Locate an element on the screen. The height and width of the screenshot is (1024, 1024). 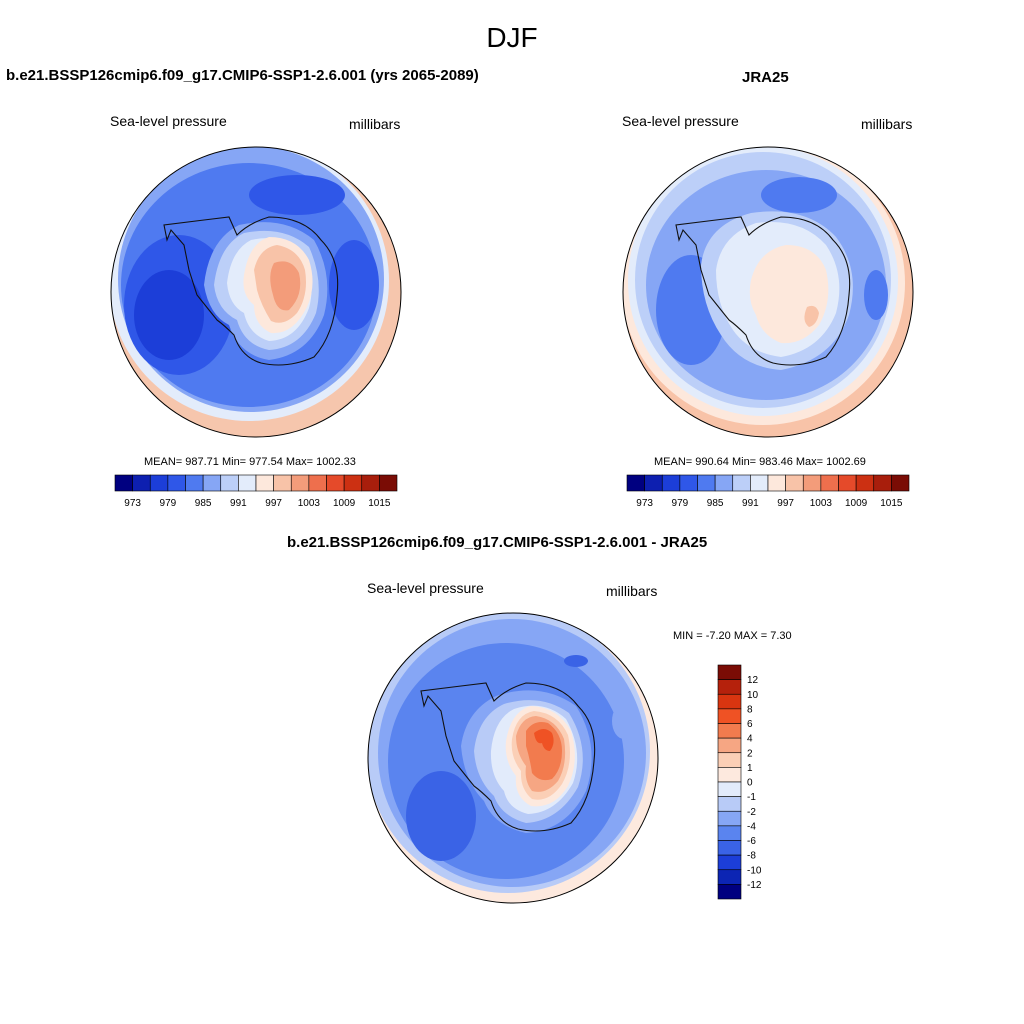
panel-1-units-label: millibars is located at coordinates (375, 124).